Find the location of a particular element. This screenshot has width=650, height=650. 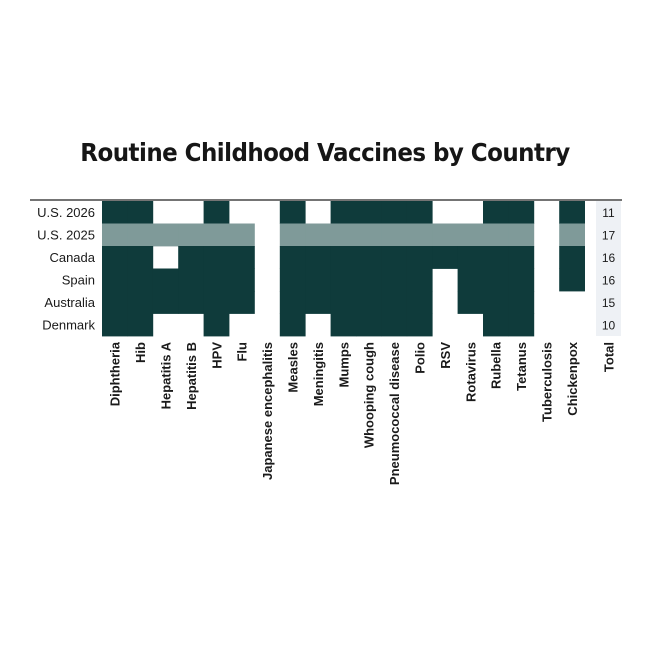

column-label: Diphtheria is located at coordinates (115, 373).